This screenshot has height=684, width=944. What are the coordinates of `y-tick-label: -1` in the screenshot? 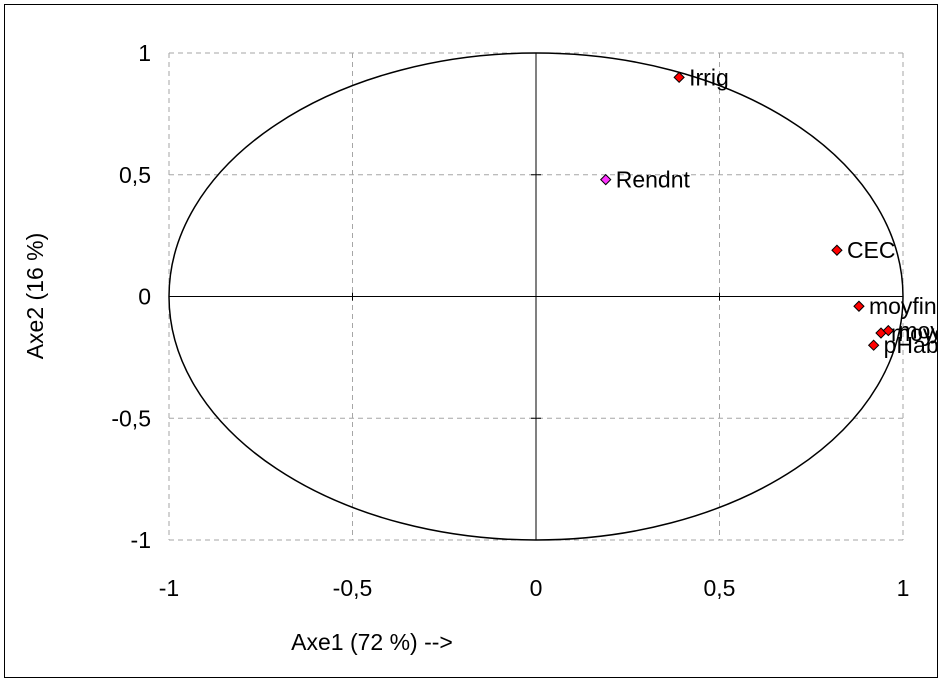 It's located at (141, 540).